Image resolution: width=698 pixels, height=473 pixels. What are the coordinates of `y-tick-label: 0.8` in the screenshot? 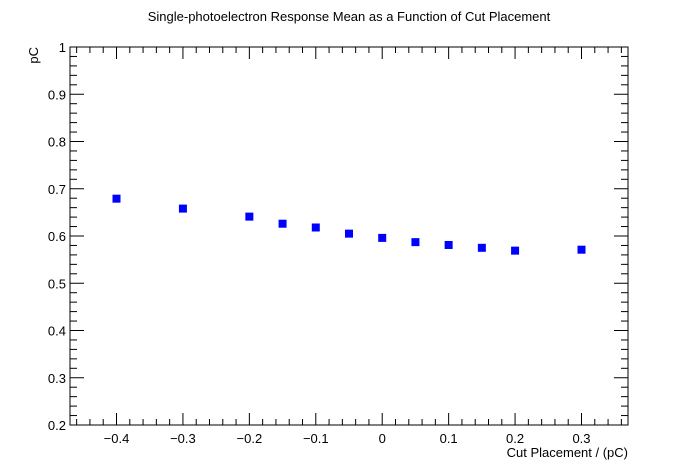 It's located at (57, 142).